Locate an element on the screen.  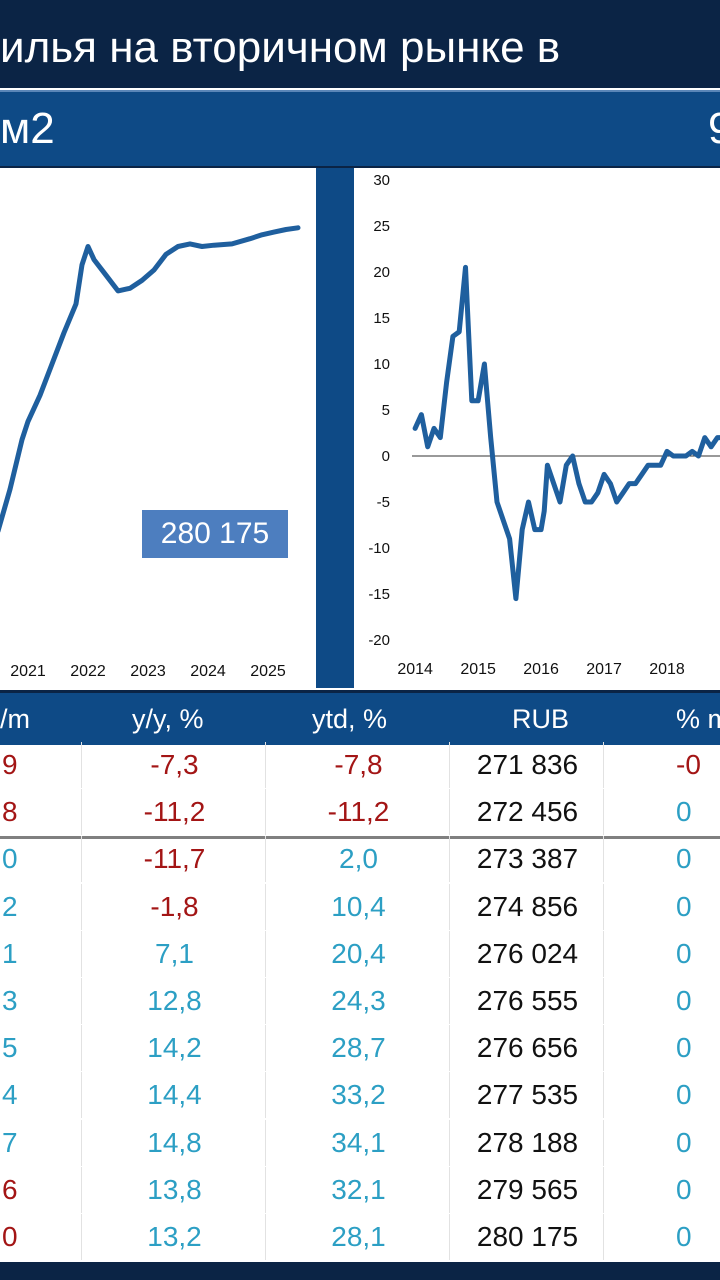
page-title: илья на вторичном рынке в is located at coordinates (280, 47).